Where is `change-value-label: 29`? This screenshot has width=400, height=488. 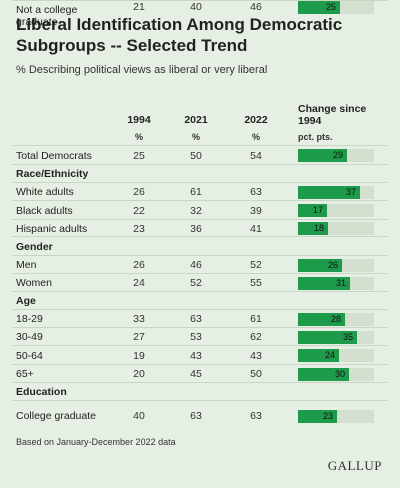 change-value-label: 29 is located at coordinates (338, 155).